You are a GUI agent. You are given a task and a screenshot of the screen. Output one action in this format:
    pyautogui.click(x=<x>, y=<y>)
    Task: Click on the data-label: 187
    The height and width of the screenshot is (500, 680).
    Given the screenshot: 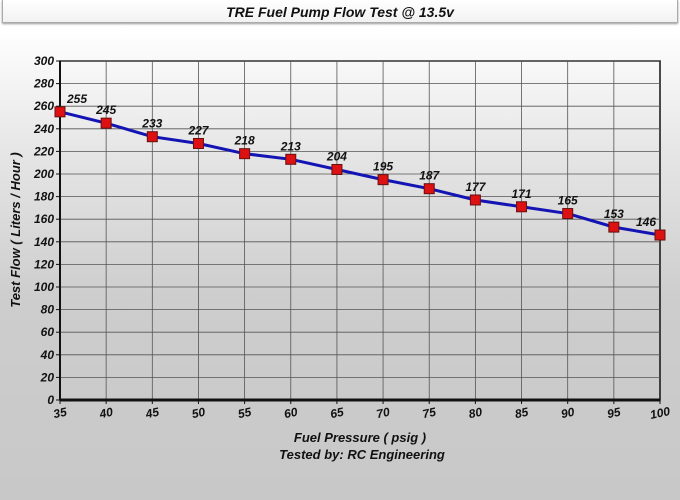 What is the action you would take?
    pyautogui.click(x=429, y=176)
    